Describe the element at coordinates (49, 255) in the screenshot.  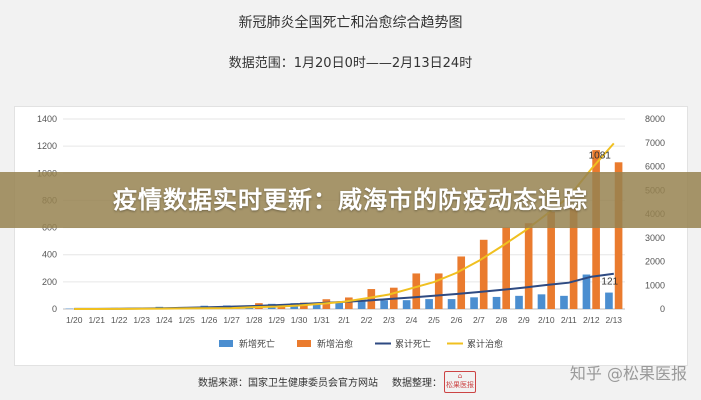
I see `left-tick-label: 400` at that location.